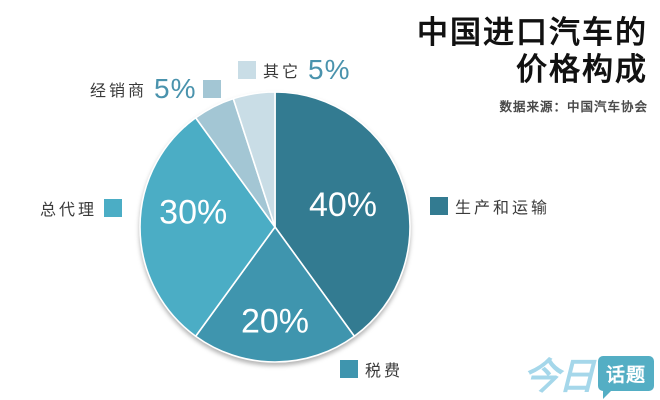 Image resolution: width=660 pixels, height=400 pixels. I want to click on data-source: 数据来源：中国汽车协会, so click(573, 107).